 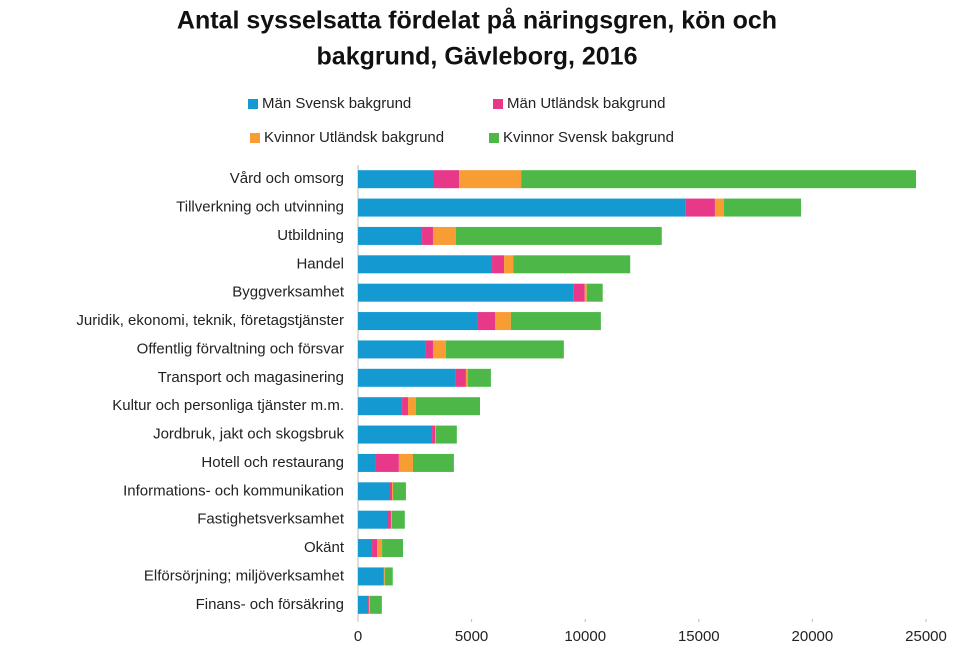 I want to click on y-tick-label: Handel, so click(x=320, y=263).